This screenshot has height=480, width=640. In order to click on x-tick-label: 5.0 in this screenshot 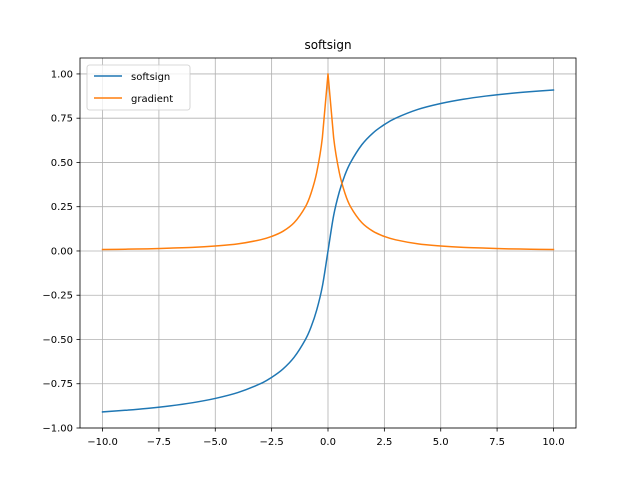, I will do `click(441, 442)`.